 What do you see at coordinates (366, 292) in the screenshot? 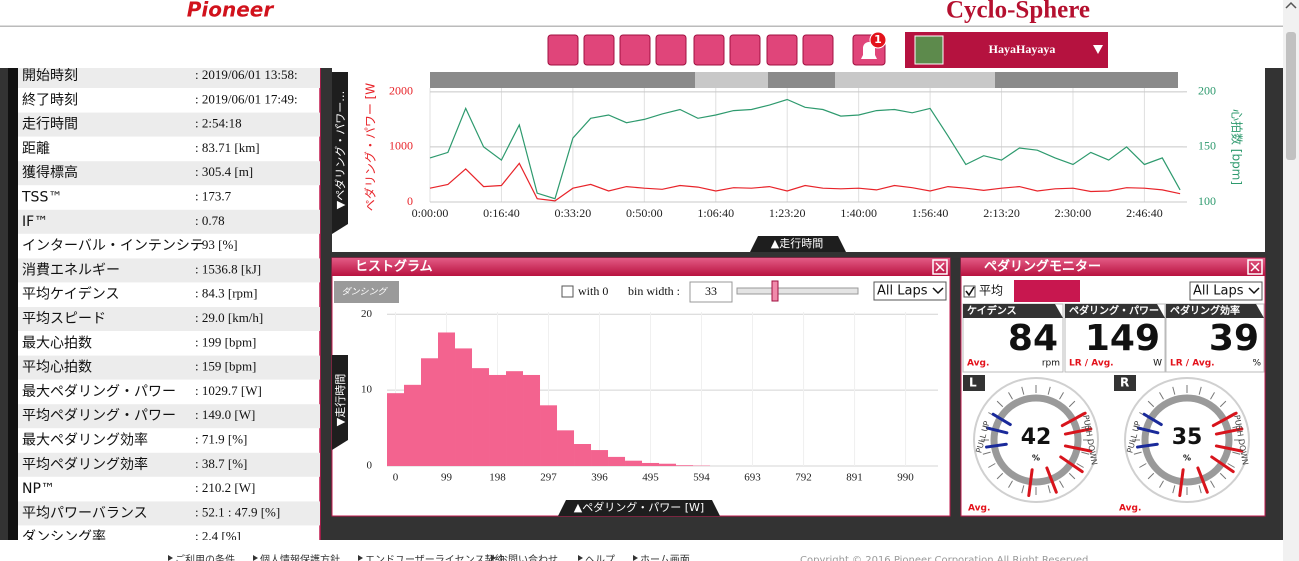
I see `thumbnail` at bounding box center [366, 292].